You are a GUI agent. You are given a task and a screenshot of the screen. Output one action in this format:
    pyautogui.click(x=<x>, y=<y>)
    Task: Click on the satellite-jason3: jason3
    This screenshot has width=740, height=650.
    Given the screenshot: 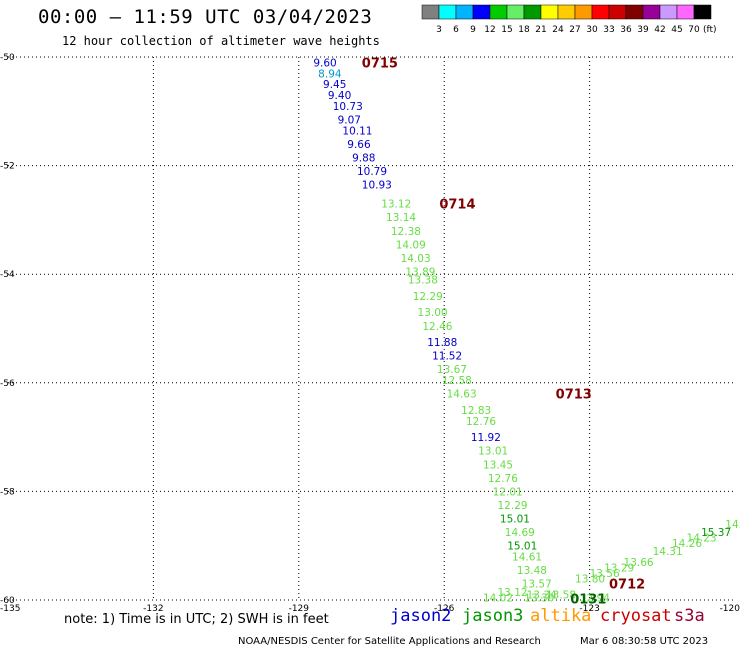 What is the action you would take?
    pyautogui.click(x=493, y=616)
    